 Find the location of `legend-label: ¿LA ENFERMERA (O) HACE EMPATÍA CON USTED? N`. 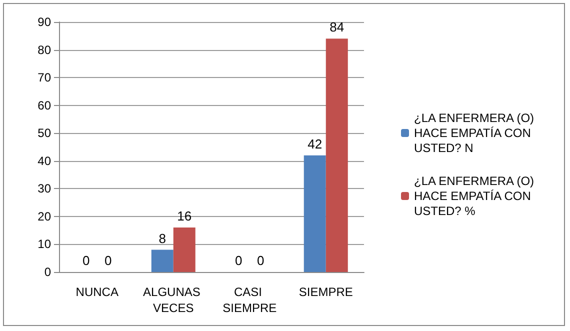

legend-label: ¿LA ENFERMERA (O) HACE EMPATÍA CON USTED? N is located at coordinates (476, 133).